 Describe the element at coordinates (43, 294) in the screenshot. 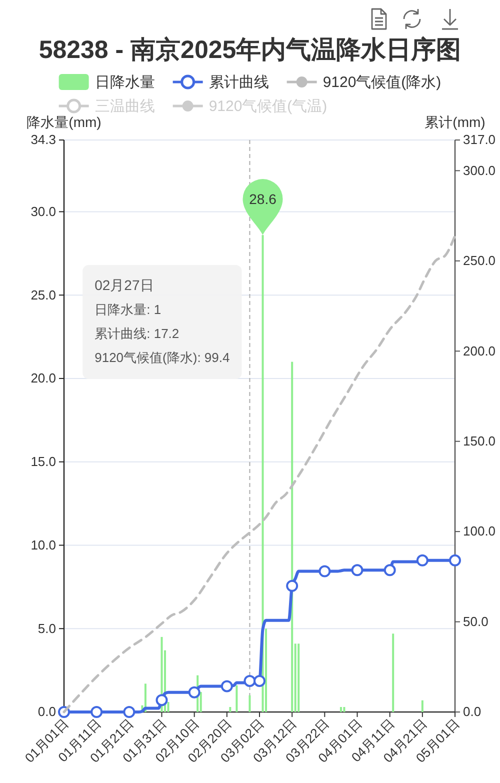

I see `y-tick-label: 25.0` at that location.